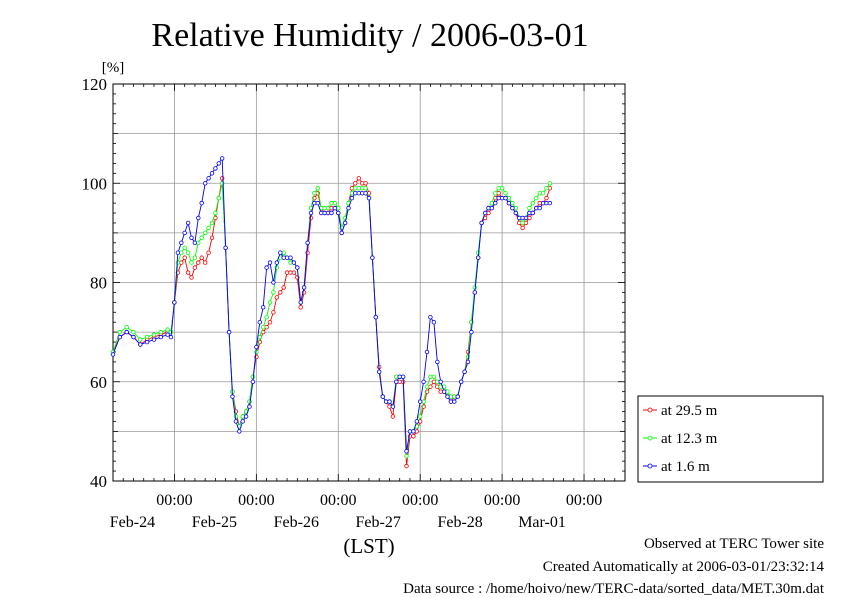 This screenshot has width=842, height=598. What do you see at coordinates (685, 467) in the screenshot?
I see `legend-entry: at 1.6 m` at bounding box center [685, 467].